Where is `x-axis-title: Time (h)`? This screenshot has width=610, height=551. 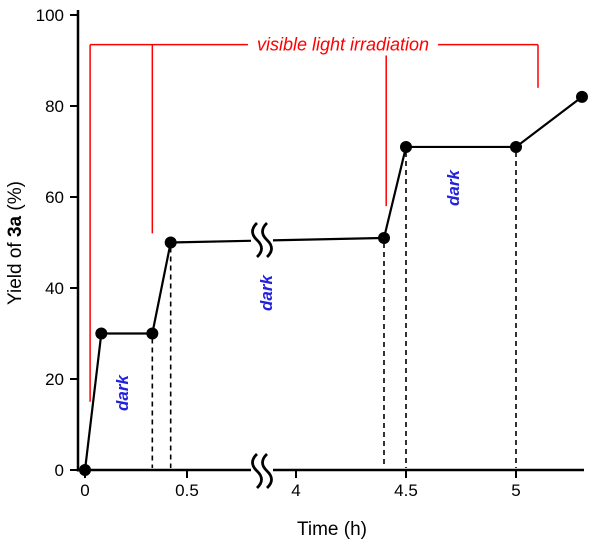 x-axis-title: Time (h) is located at coordinates (332, 529).